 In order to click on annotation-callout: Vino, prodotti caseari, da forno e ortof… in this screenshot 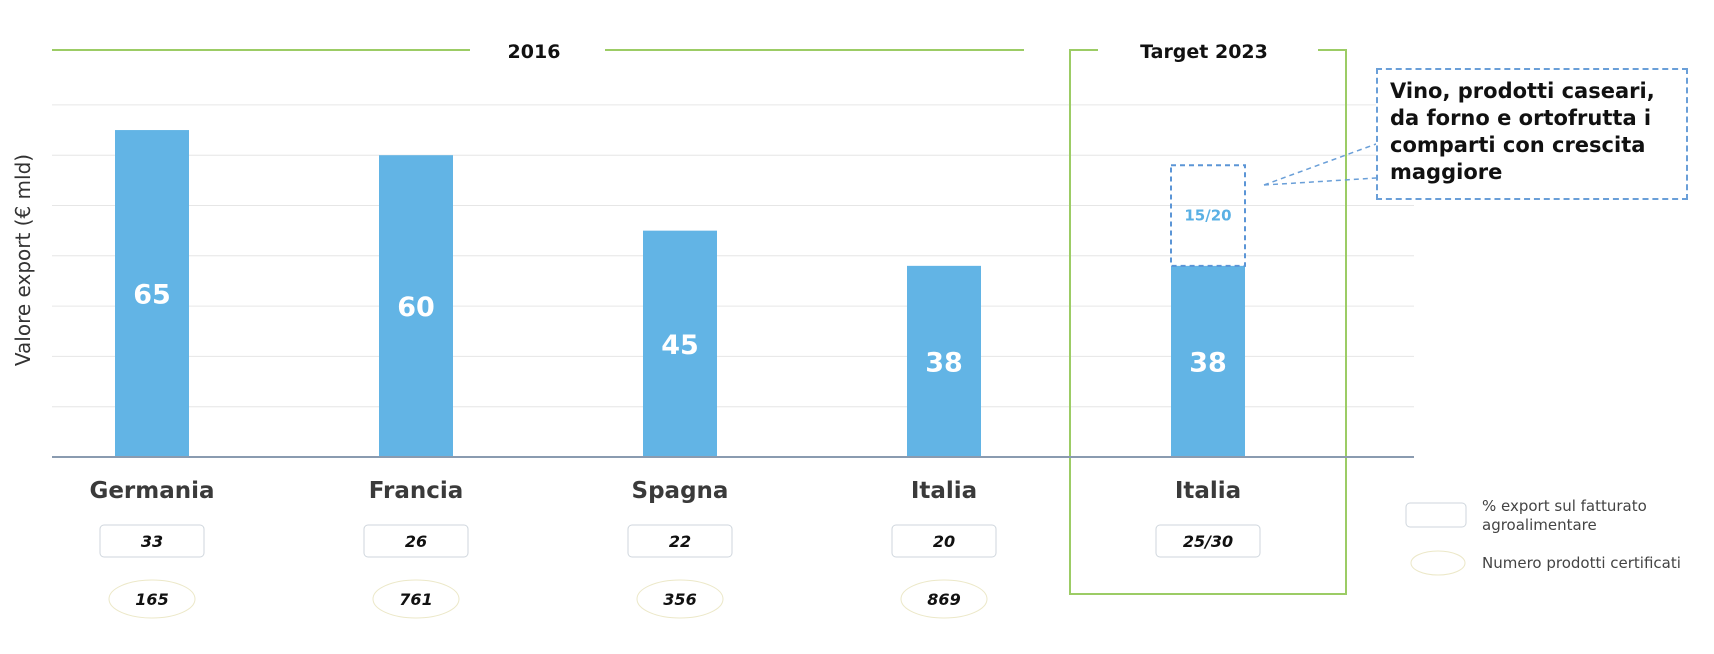, I will do `click(1532, 134)`.